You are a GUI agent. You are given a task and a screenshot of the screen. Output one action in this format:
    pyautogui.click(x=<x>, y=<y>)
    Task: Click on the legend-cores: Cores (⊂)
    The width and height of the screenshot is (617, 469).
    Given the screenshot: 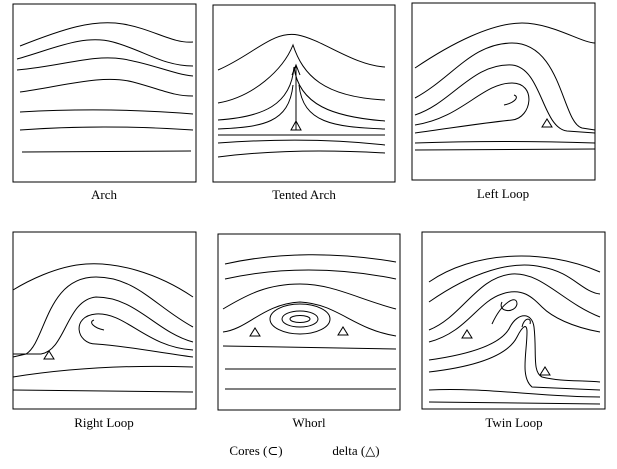 What is the action you would take?
    pyautogui.click(x=255, y=450)
    